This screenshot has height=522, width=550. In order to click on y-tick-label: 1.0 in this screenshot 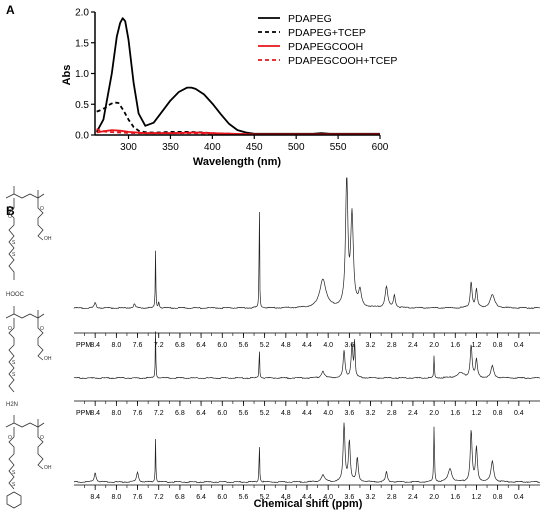, I will do `click(82, 74)`.